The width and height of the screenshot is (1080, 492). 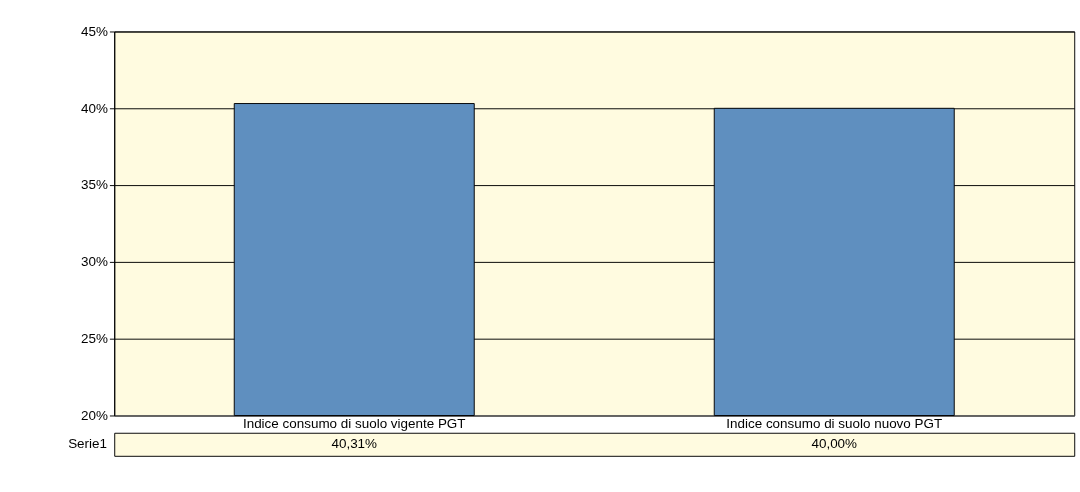 What do you see at coordinates (95, 108) in the screenshot?
I see `y-tick-label: 40%` at bounding box center [95, 108].